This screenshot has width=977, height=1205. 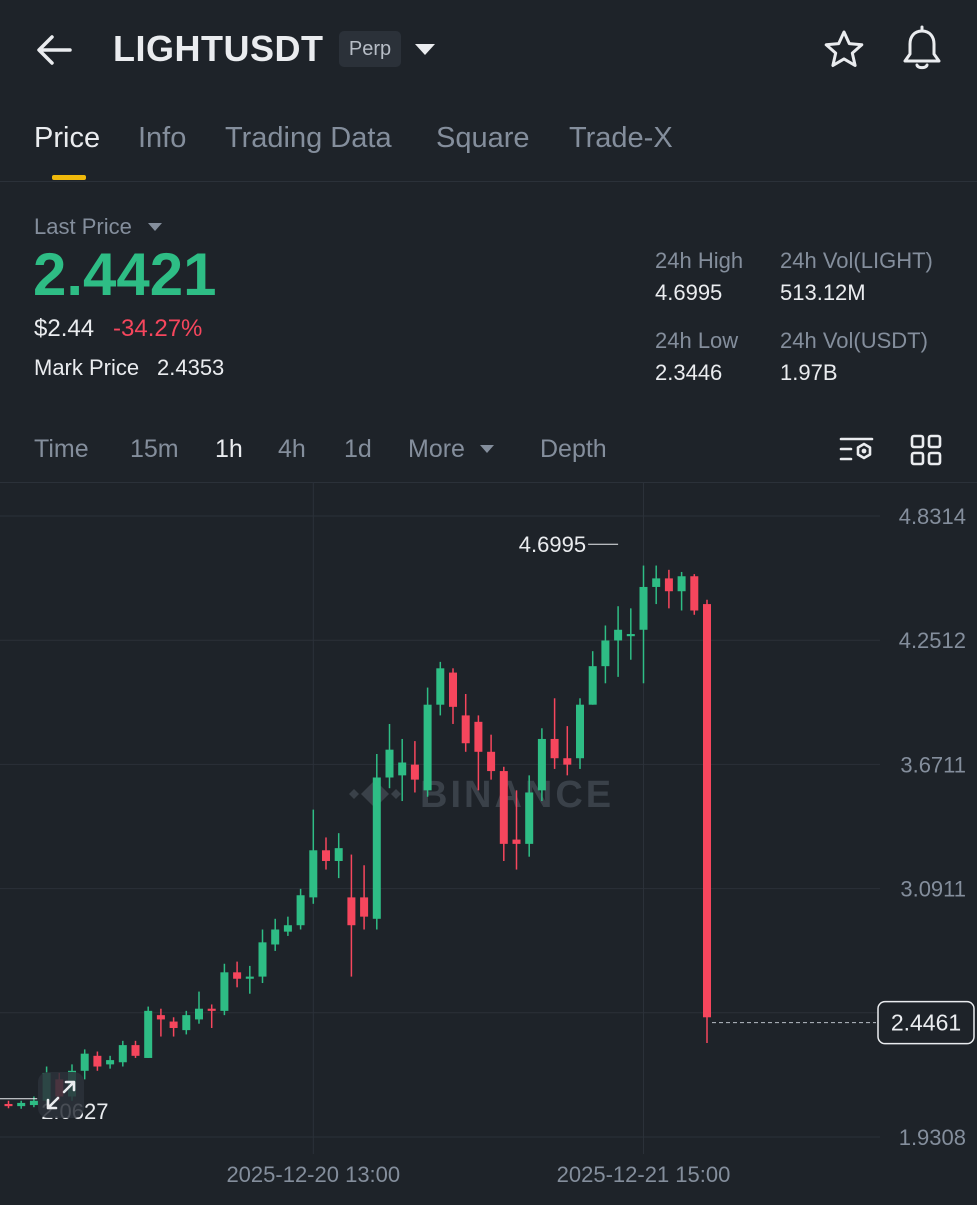 What do you see at coordinates (621, 138) in the screenshot?
I see `tab-trade-x: Trade-X` at bounding box center [621, 138].